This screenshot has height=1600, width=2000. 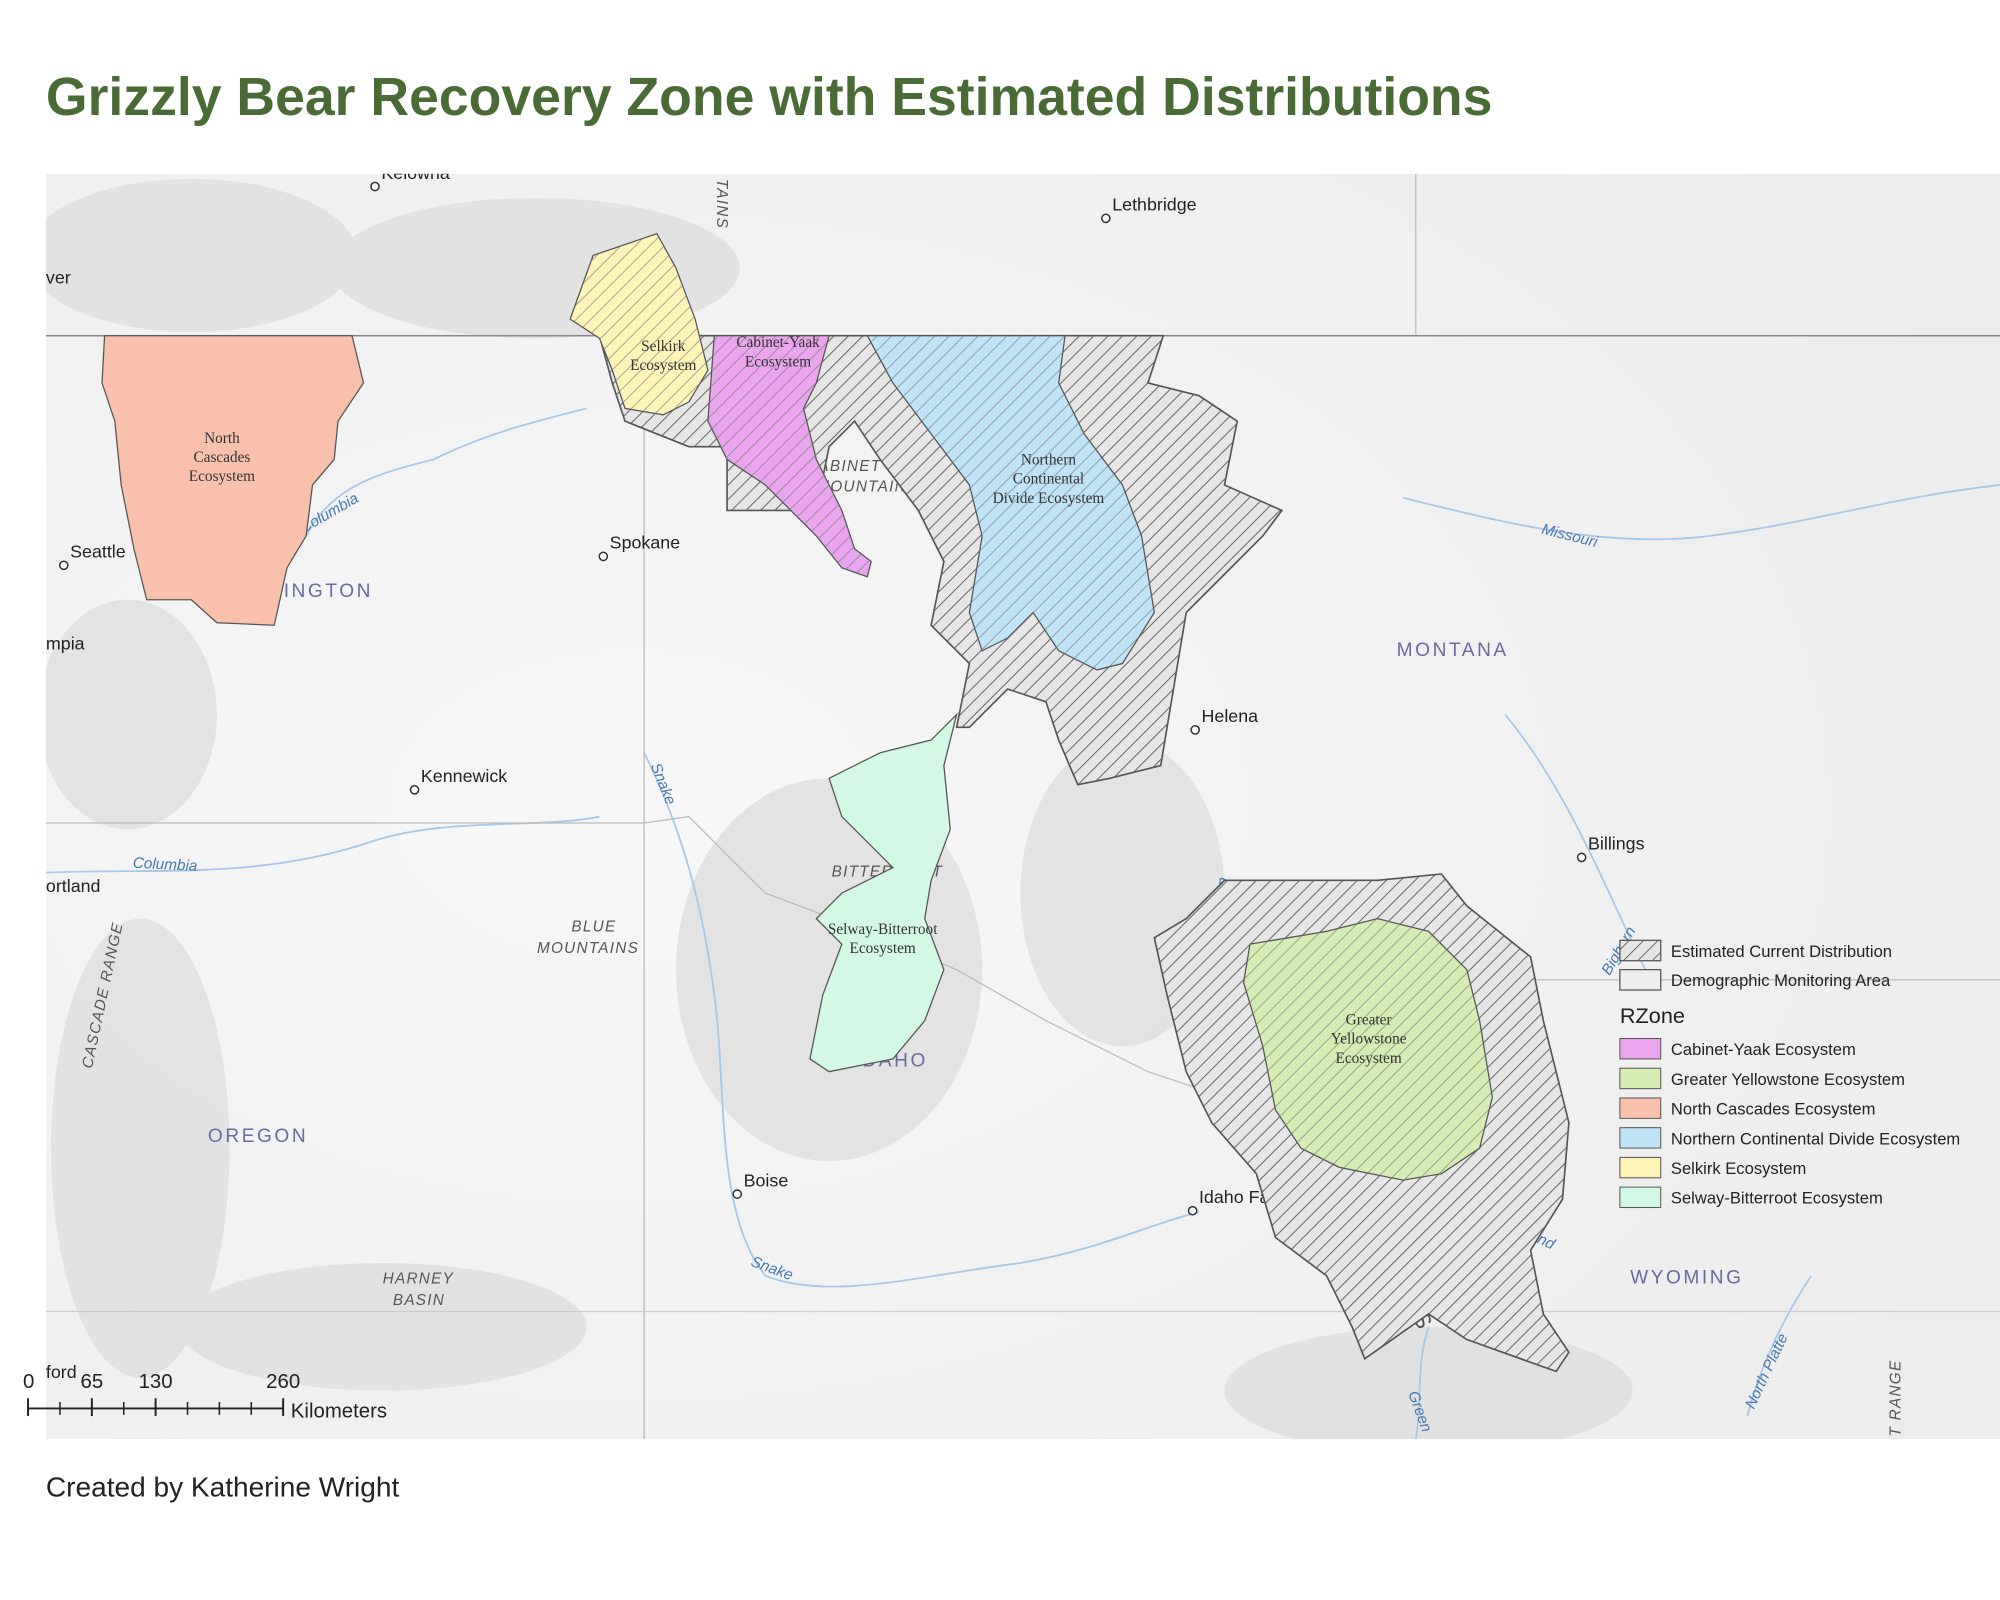 What do you see at coordinates (1616, 844) in the screenshot?
I see `city-label: Billings` at bounding box center [1616, 844].